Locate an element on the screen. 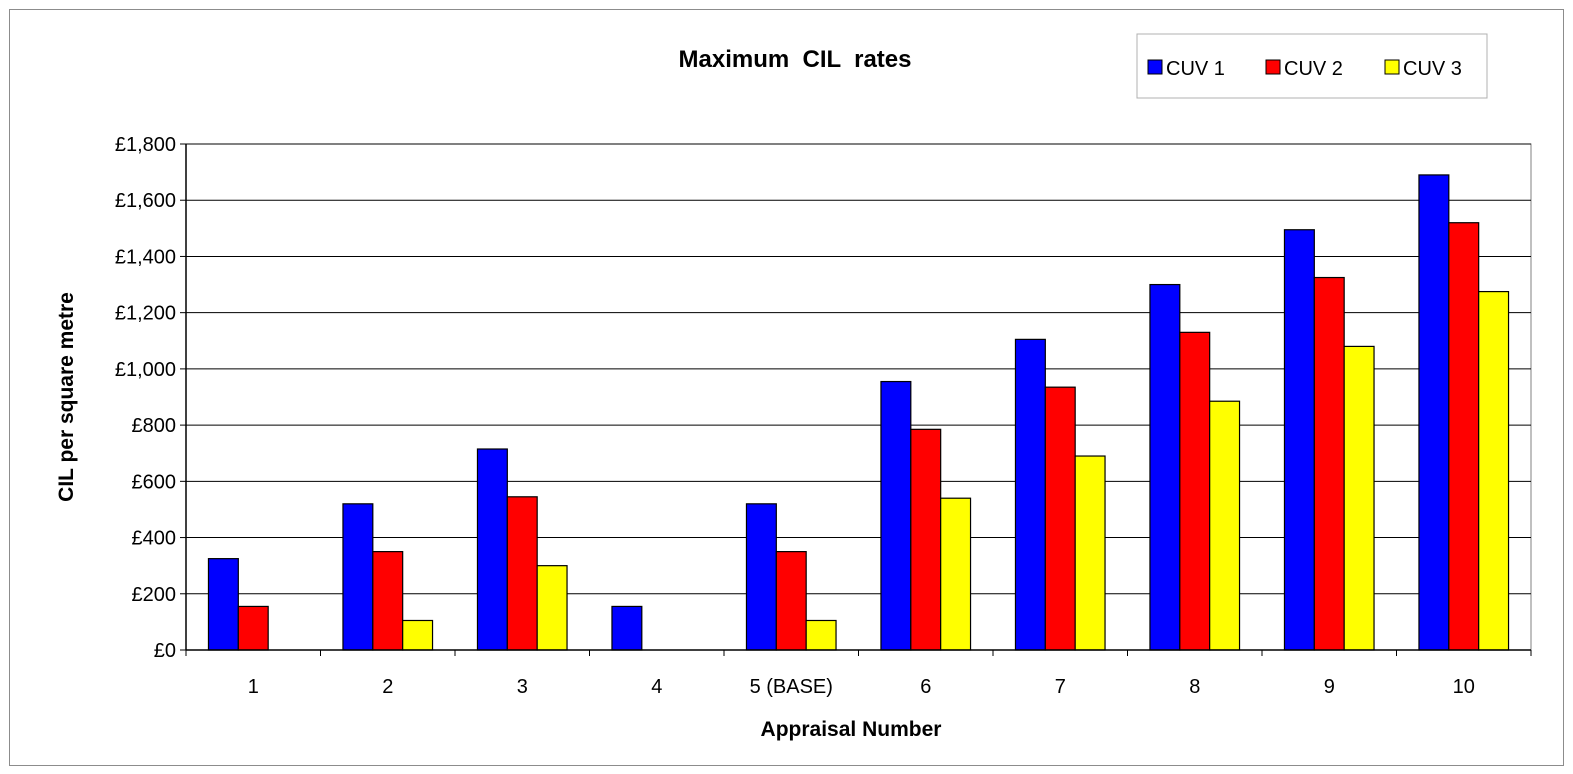 This screenshot has height=774, width=1573. x-tick-label: 5 (BASE) is located at coordinates (791, 687).